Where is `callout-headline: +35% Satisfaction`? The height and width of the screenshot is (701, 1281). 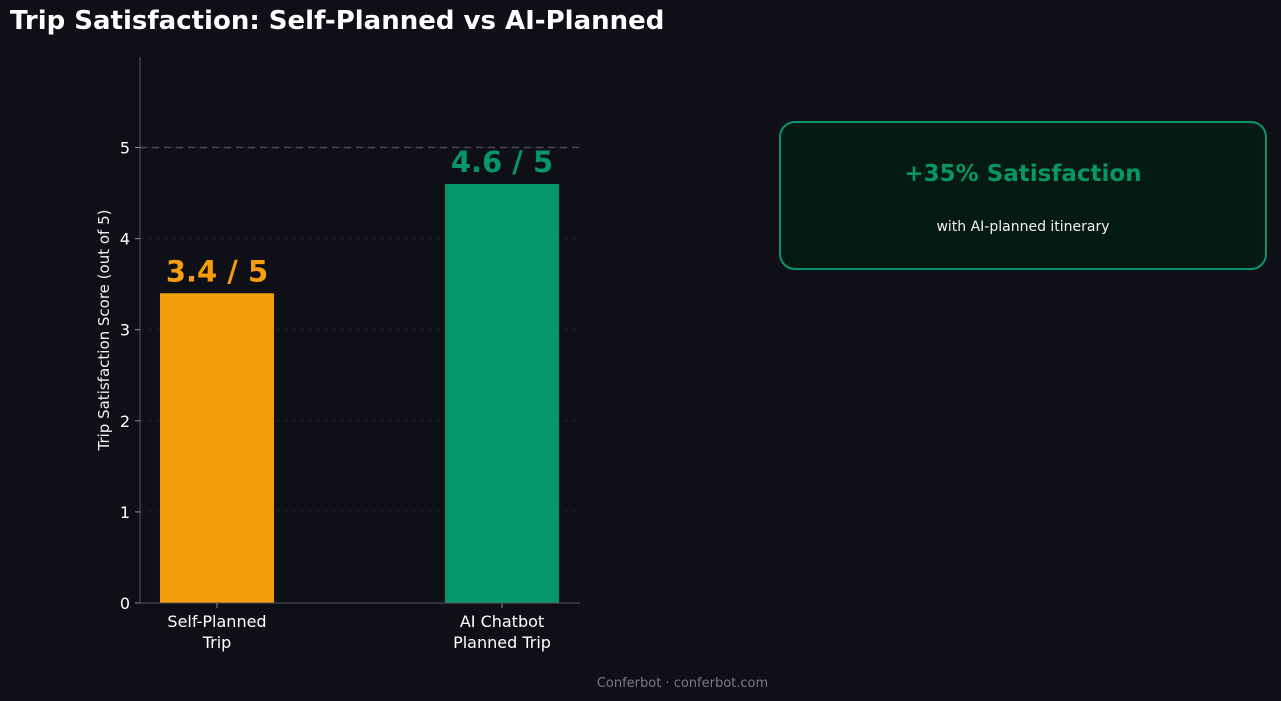 callout-headline: +35% Satisfaction is located at coordinates (1023, 174).